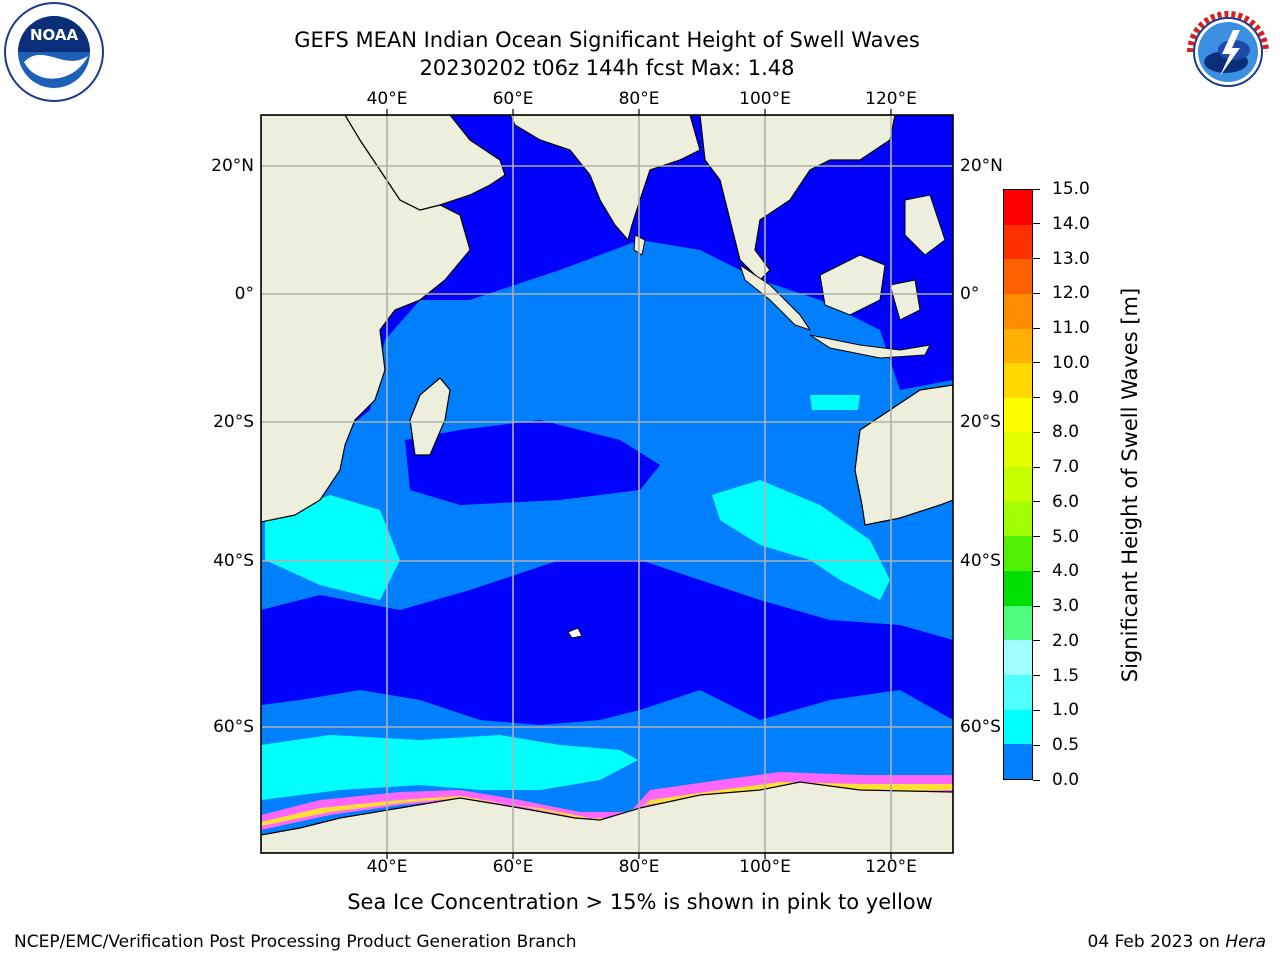  I want to click on footer-host: Hera, so click(1245, 942).